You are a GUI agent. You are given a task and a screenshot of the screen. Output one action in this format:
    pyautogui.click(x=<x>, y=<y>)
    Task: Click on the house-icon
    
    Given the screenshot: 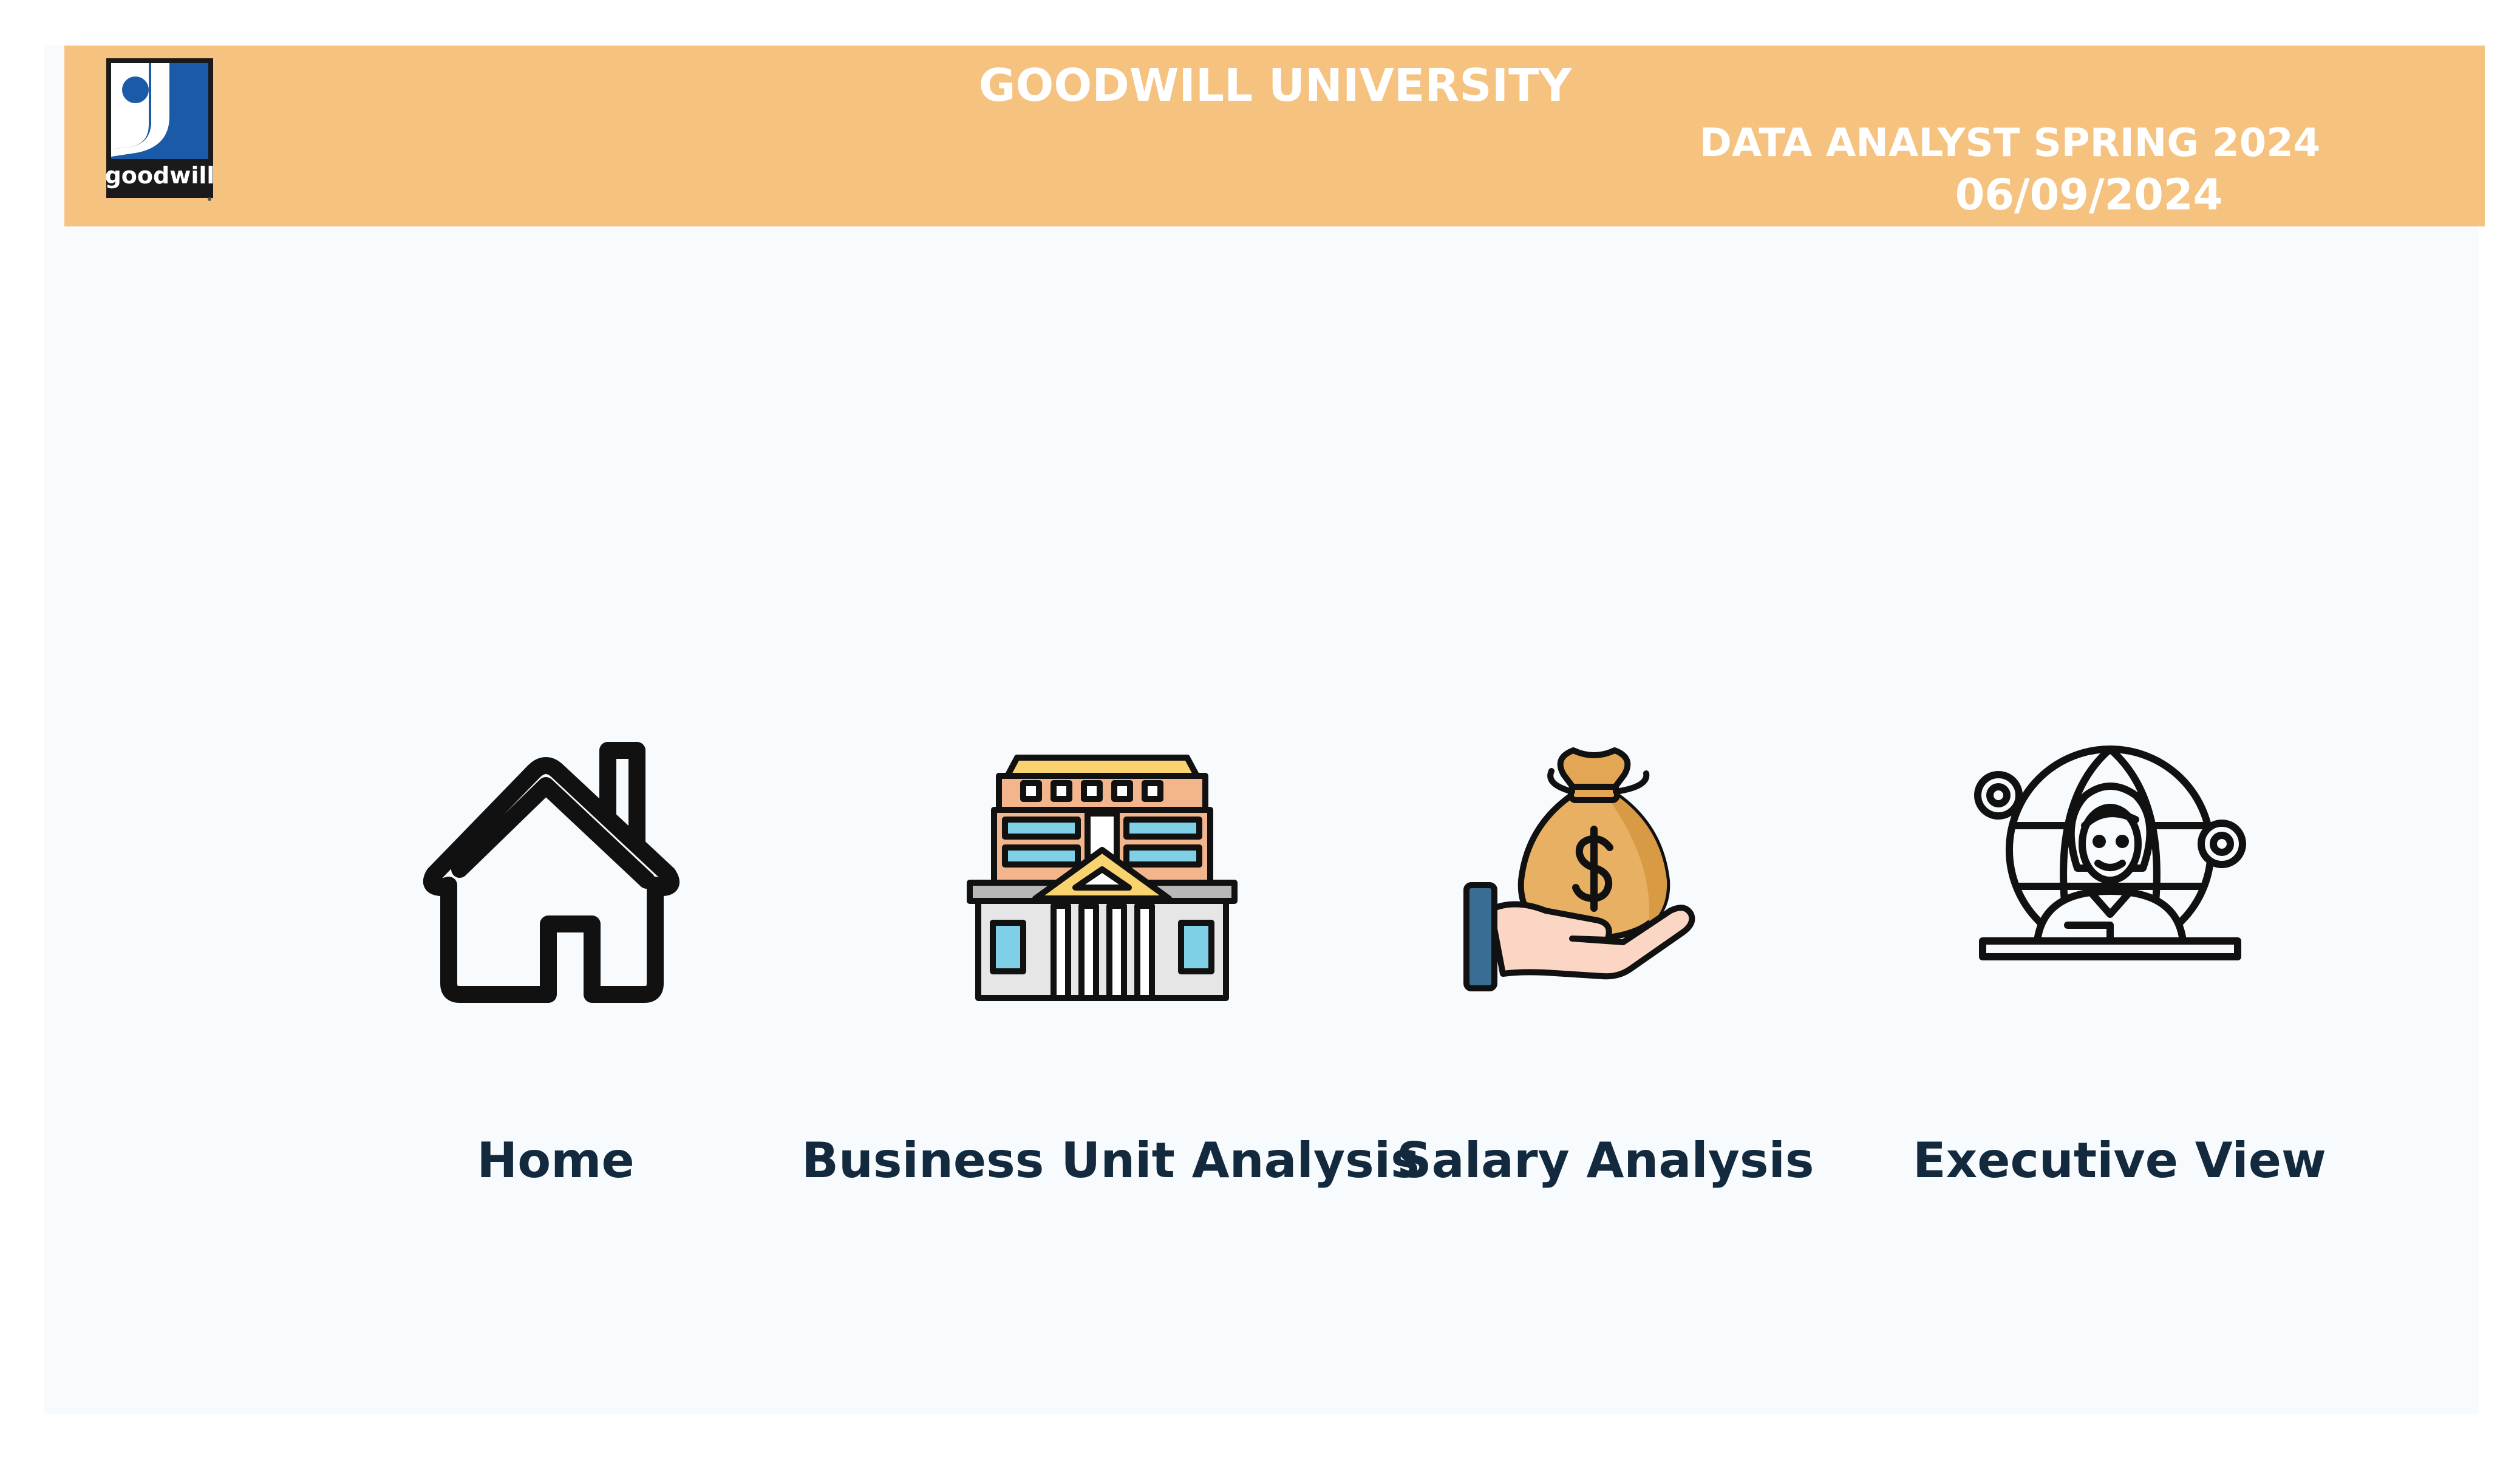 What is the action you would take?
    pyautogui.click(x=555, y=868)
    